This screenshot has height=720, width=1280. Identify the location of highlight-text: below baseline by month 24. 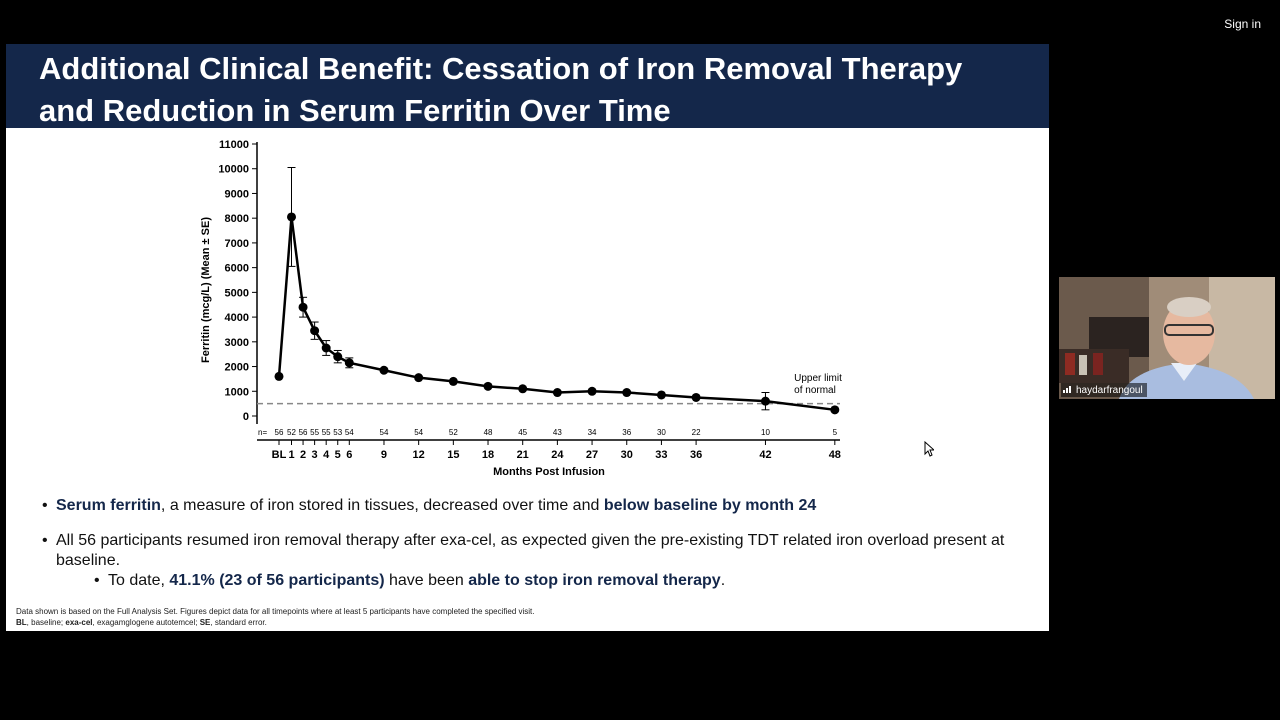
(710, 505).